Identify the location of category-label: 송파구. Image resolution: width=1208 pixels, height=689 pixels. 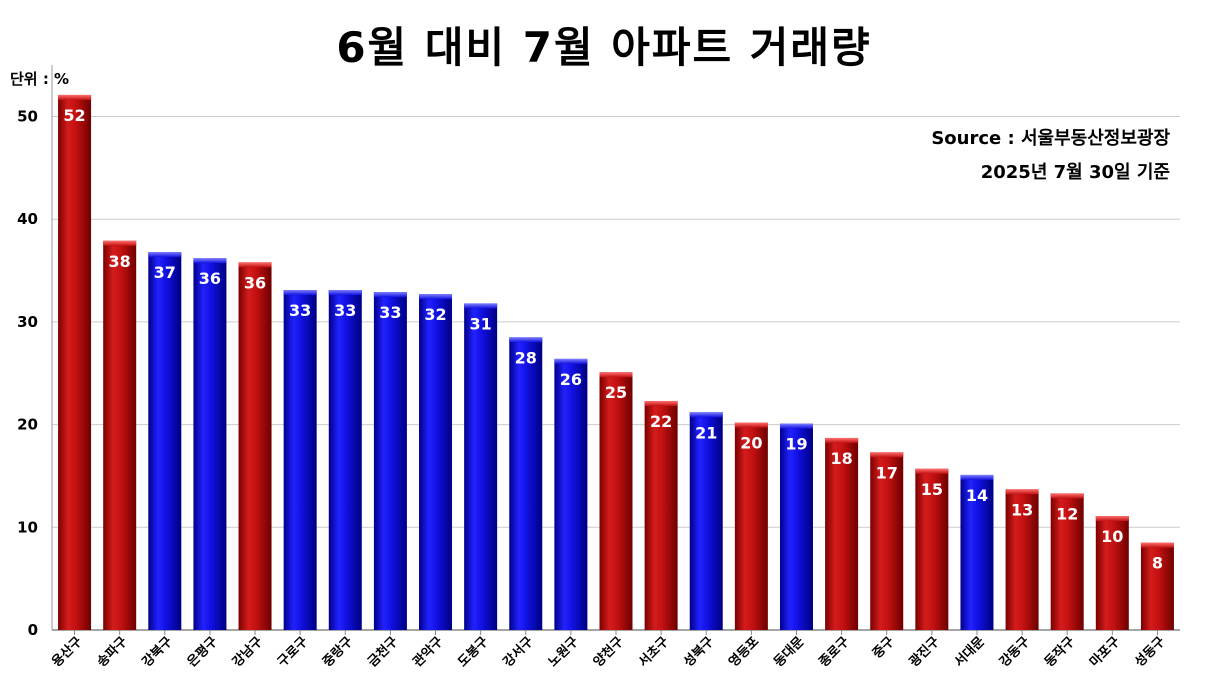
(113, 652).